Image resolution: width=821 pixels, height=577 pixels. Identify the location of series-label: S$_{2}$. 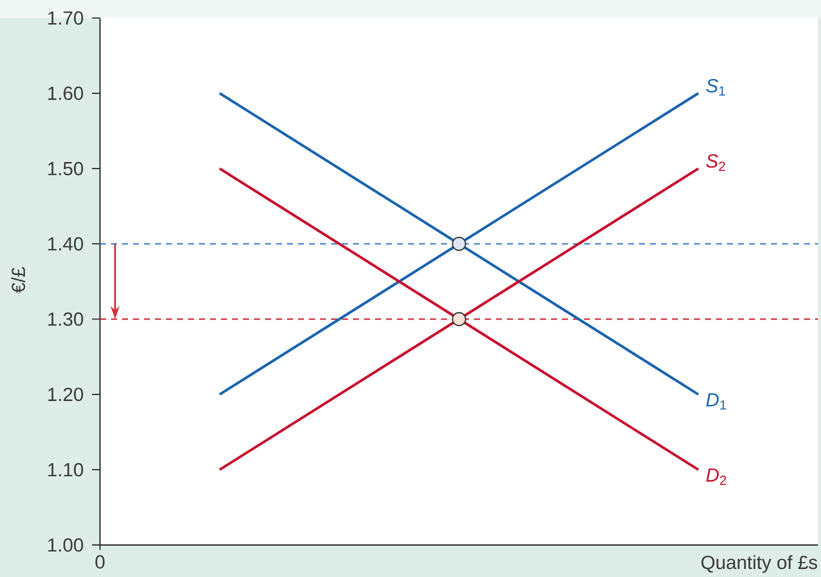
(716, 162).